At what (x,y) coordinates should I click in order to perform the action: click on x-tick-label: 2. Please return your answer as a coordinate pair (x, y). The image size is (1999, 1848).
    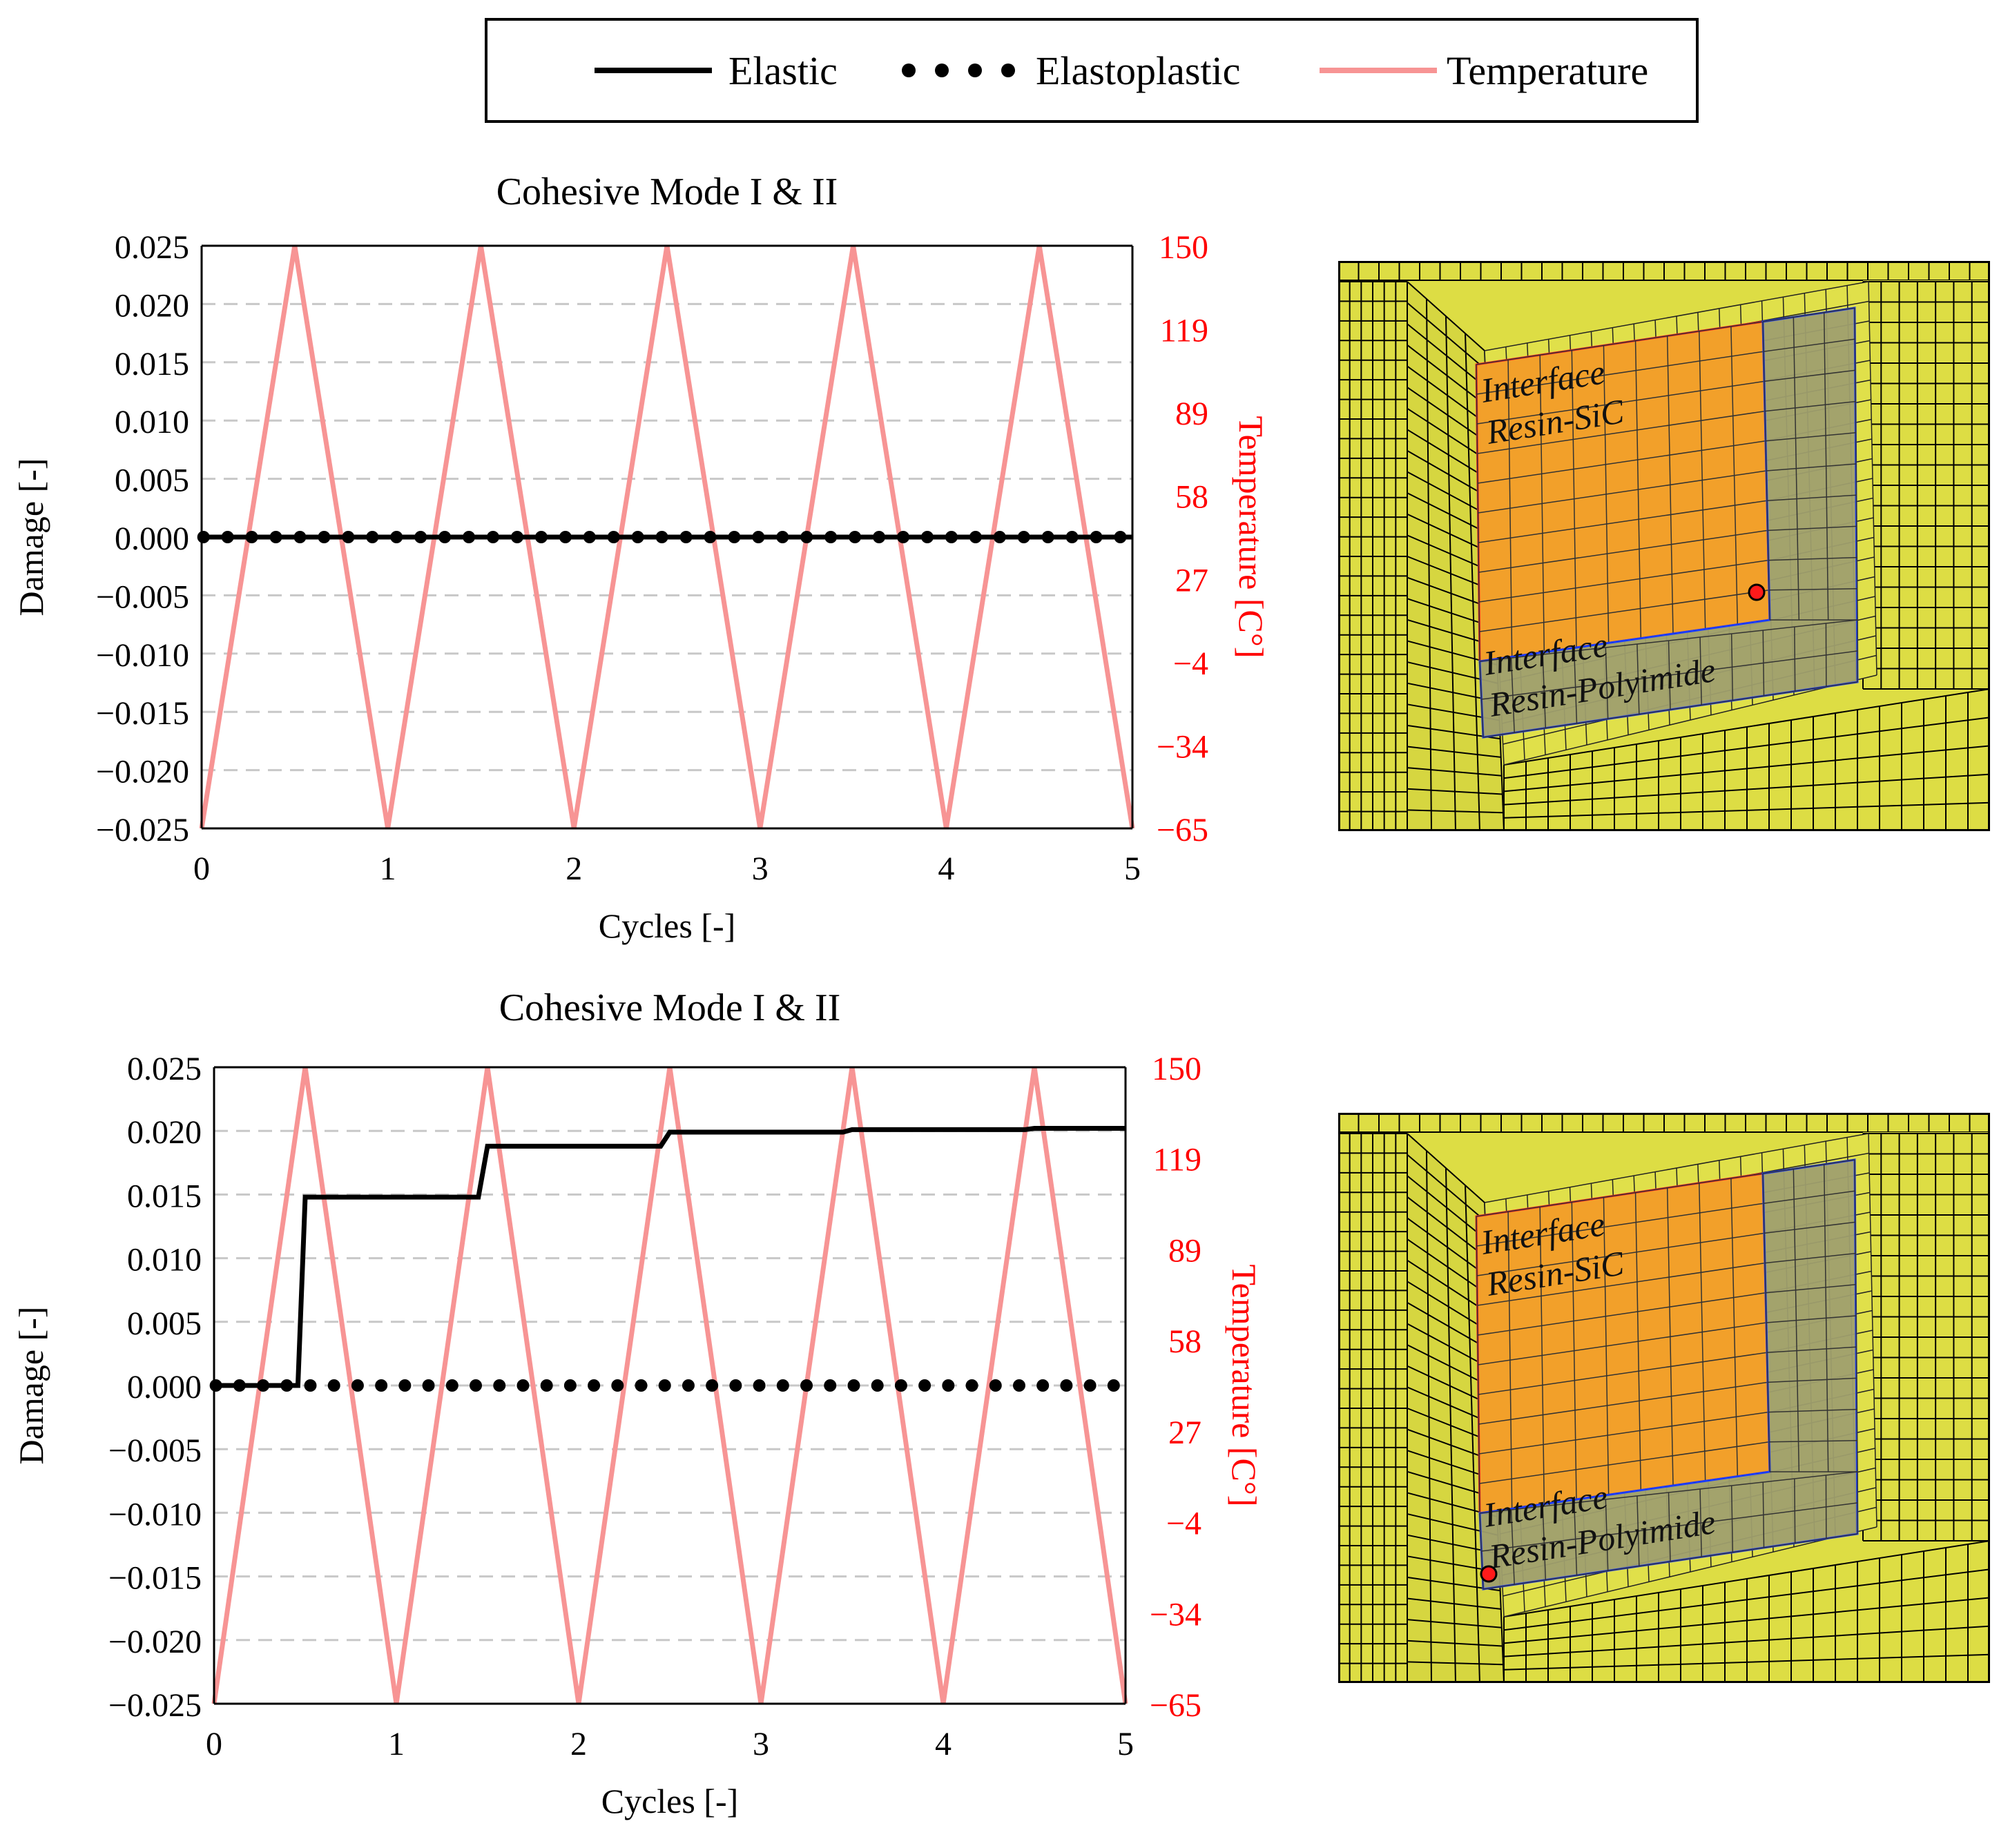
    Looking at the image, I should click on (574, 868).